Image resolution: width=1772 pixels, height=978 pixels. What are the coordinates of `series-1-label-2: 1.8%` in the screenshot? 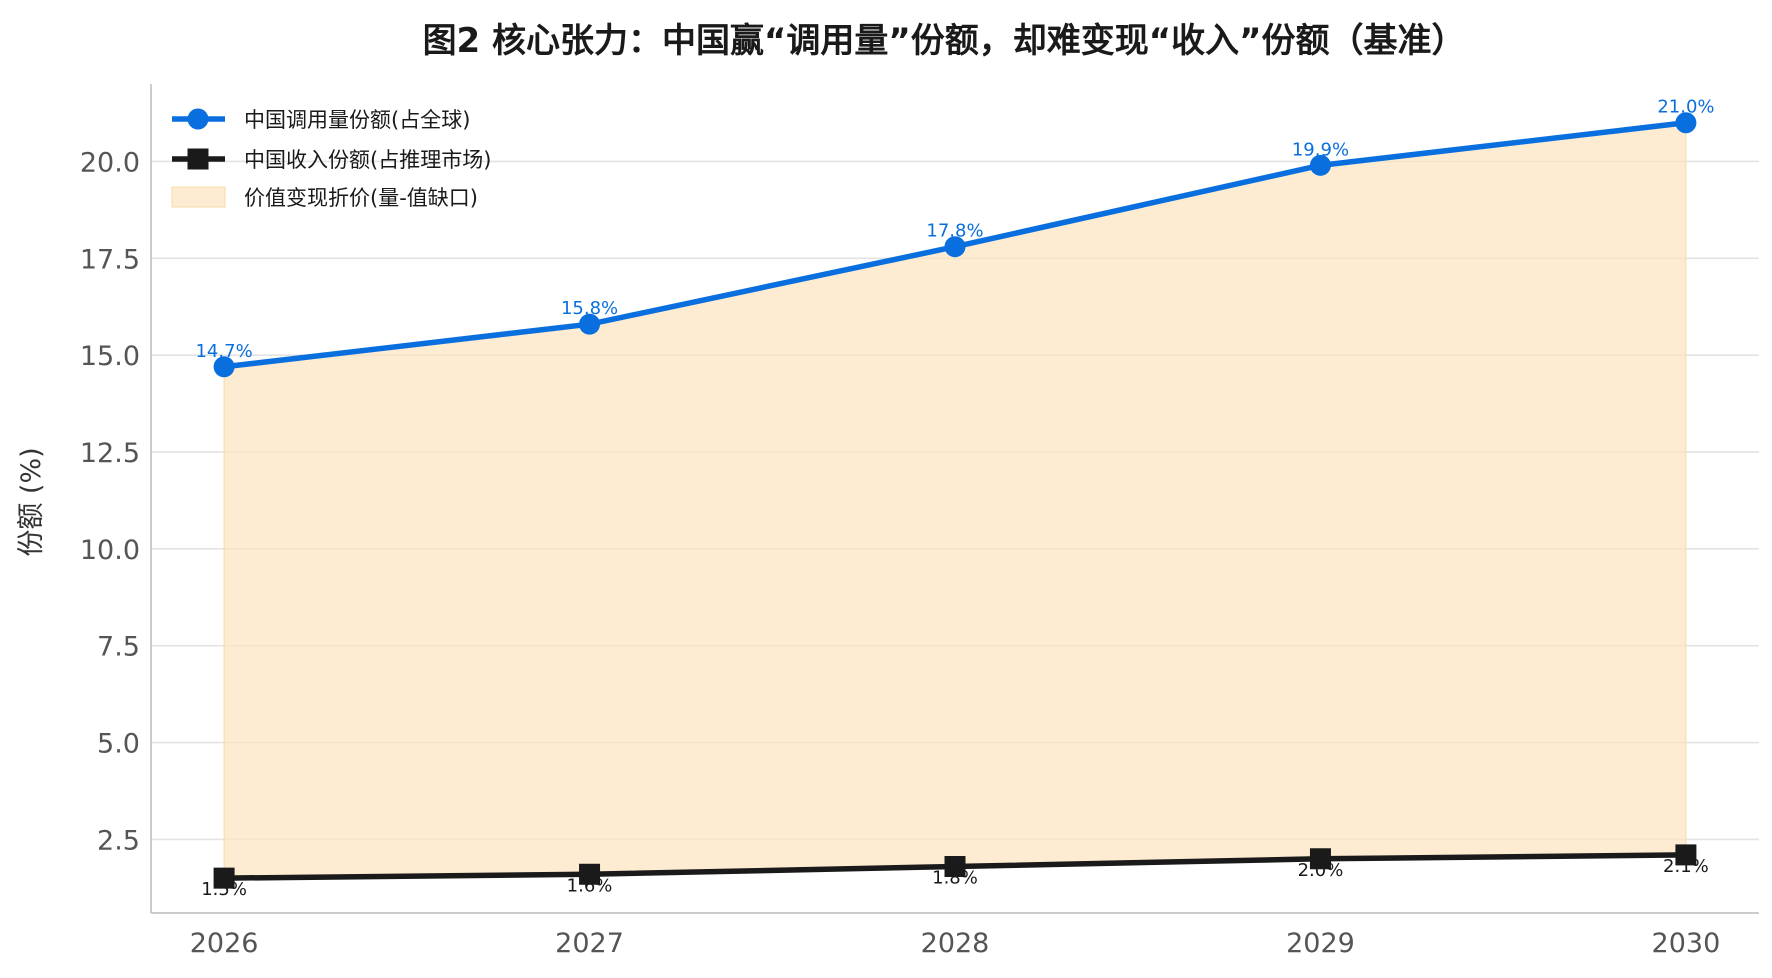 It's located at (955, 878).